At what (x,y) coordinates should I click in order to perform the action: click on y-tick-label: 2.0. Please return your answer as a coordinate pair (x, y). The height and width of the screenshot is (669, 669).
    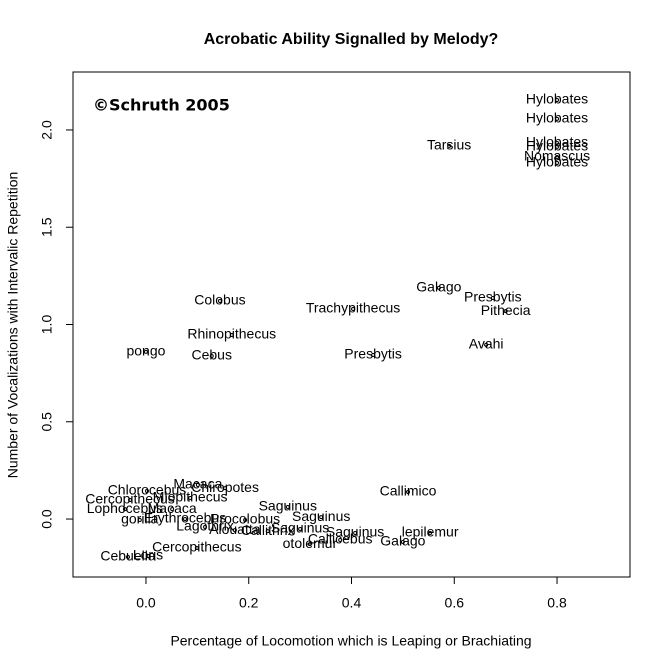
    Looking at the image, I should click on (47, 130).